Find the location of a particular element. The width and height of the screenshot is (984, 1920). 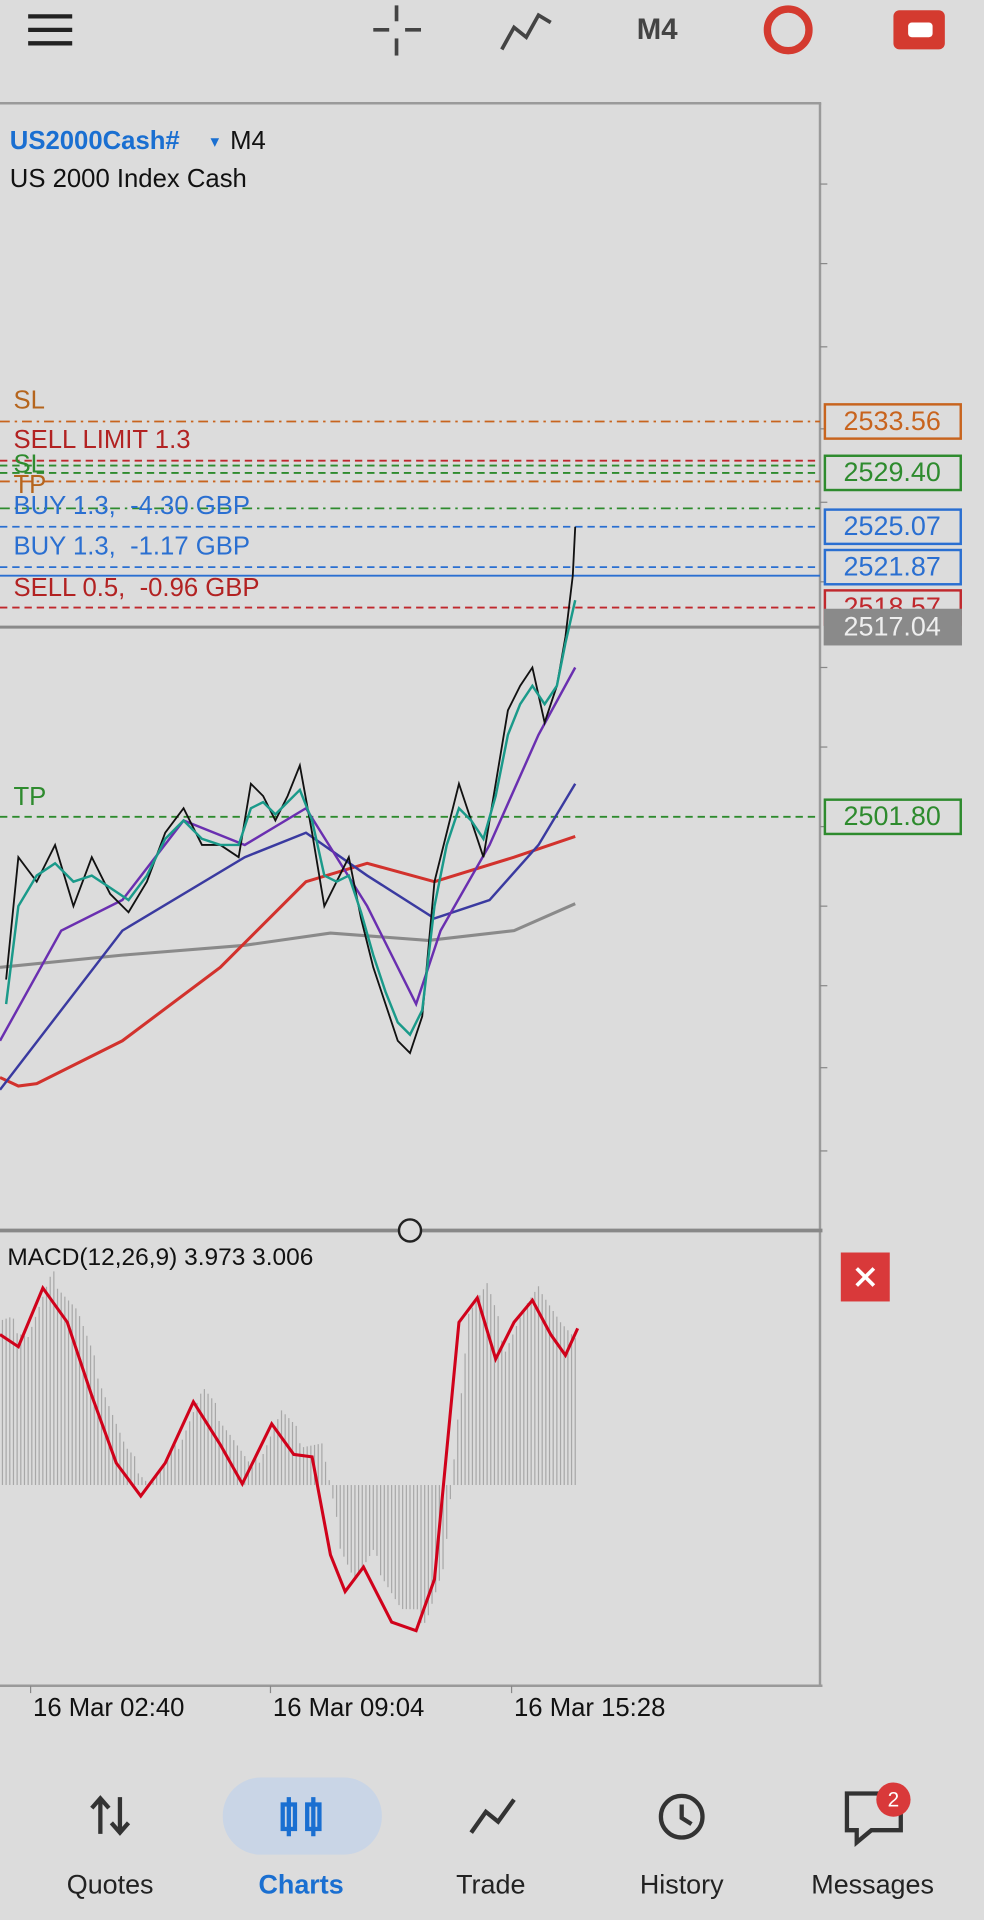

order-label: BUY 1.3, -1.17 GBP is located at coordinates (131, 546).